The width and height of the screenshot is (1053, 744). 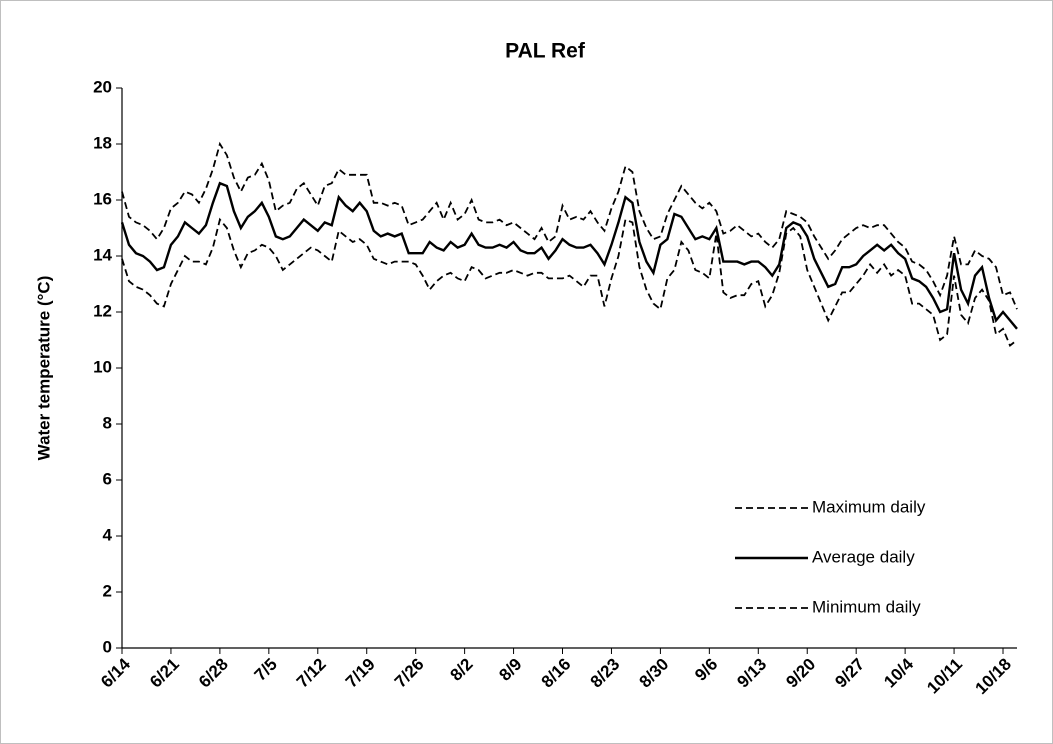 I want to click on y-tick-label: 6, so click(x=107, y=478).